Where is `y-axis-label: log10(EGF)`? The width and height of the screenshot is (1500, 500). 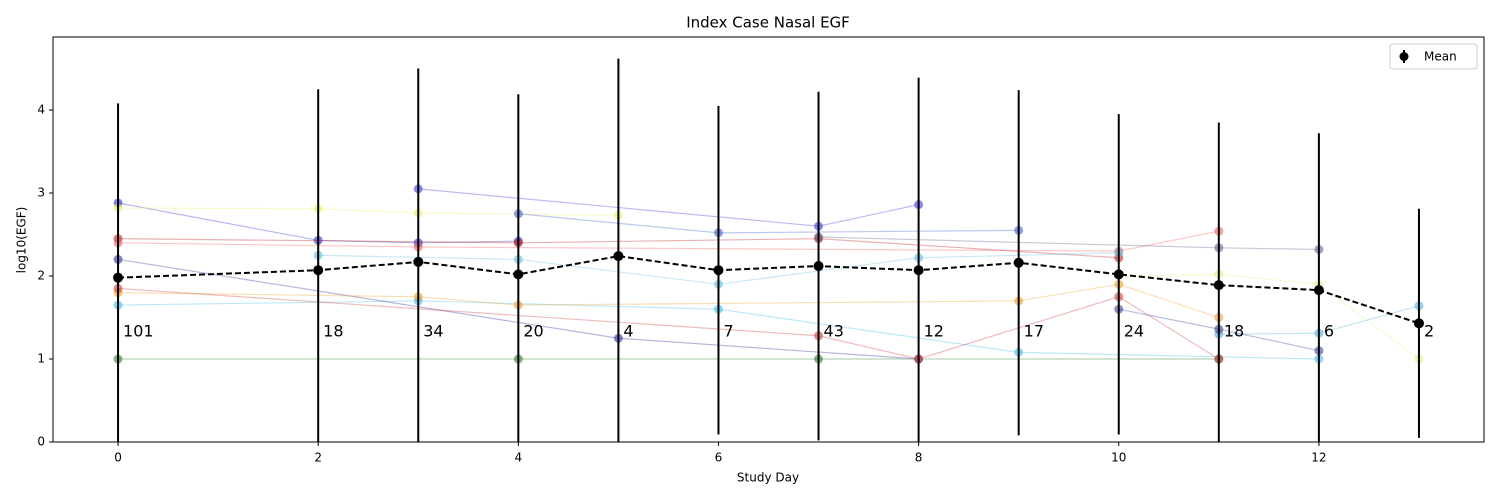
y-axis-label: log10(EGF) is located at coordinates (22, 240).